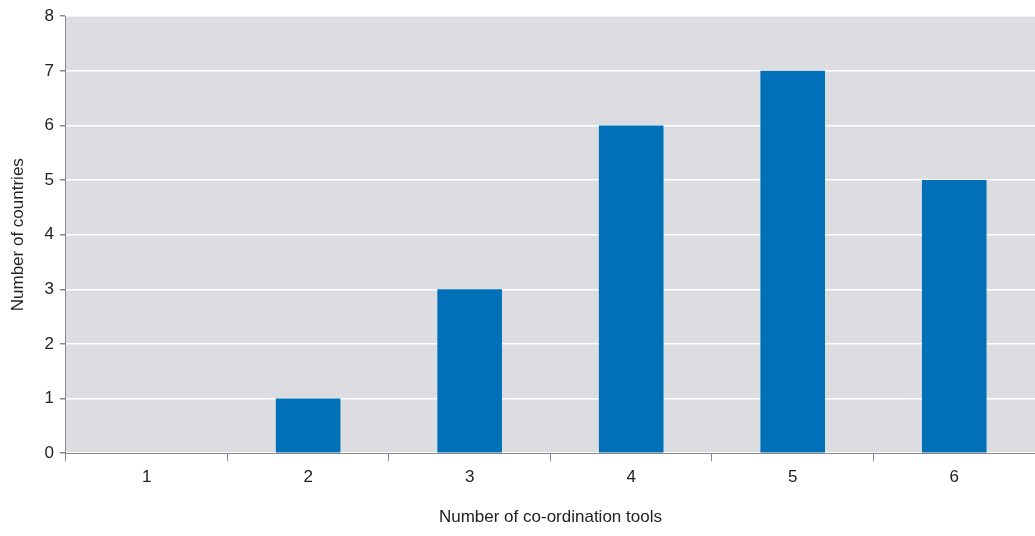 This screenshot has width=1035, height=536. I want to click on x-tick-label: 4, so click(631, 477).